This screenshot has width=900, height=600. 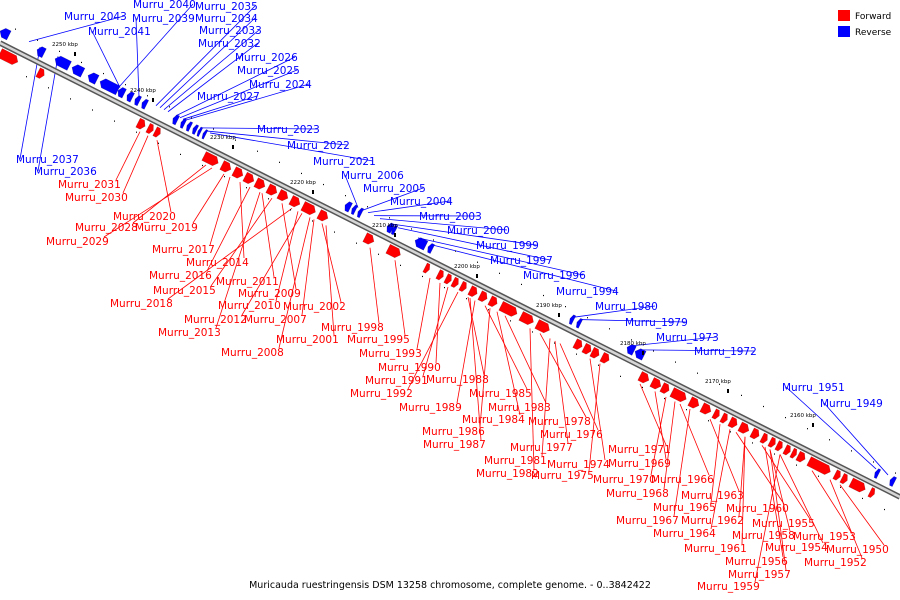 What do you see at coordinates (554, 276) in the screenshot?
I see `gene-label-reverse: Murru_1996` at bounding box center [554, 276].